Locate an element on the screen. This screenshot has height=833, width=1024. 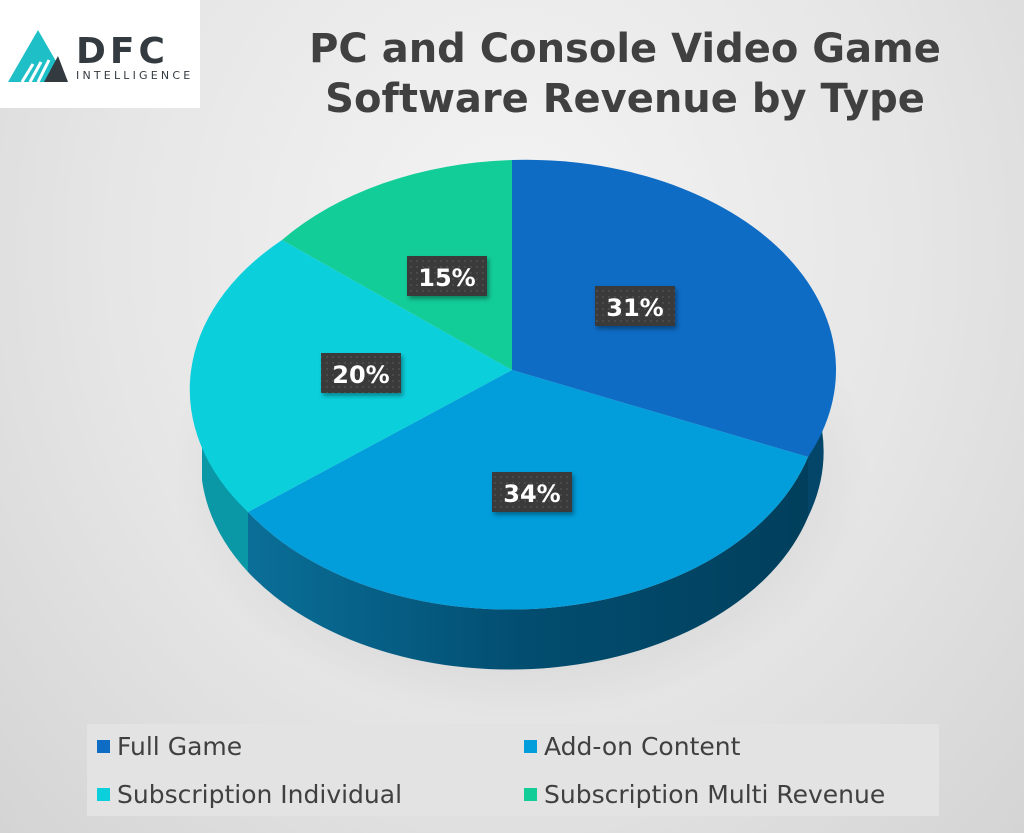
logo: DFC INTELLIGENCE is located at coordinates (100, 54).